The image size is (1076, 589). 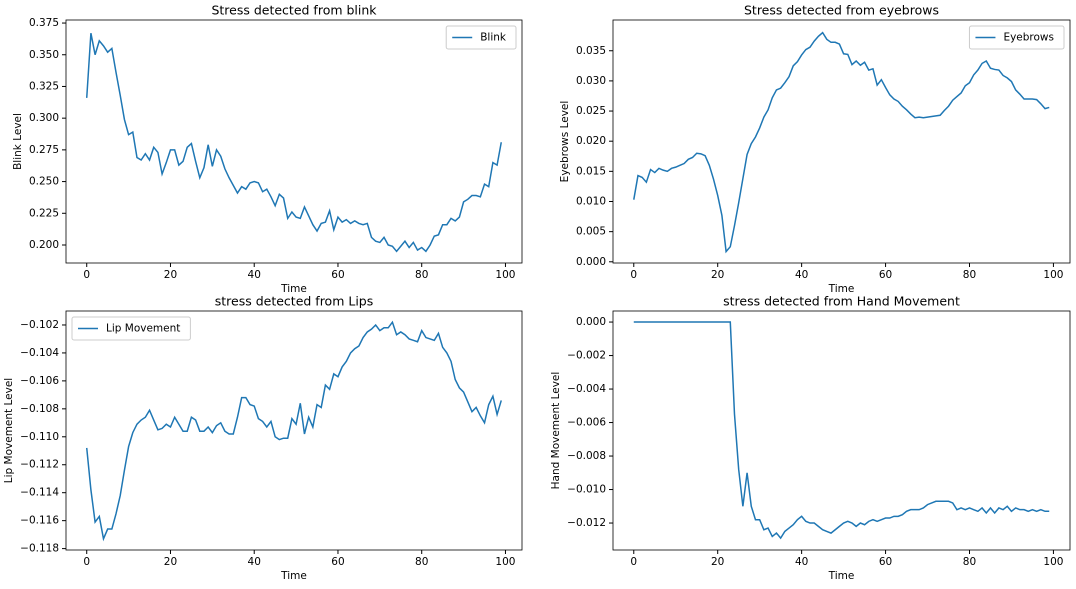 What do you see at coordinates (39, 521) in the screenshot?
I see `y-tick-label: −0.116` at bounding box center [39, 521].